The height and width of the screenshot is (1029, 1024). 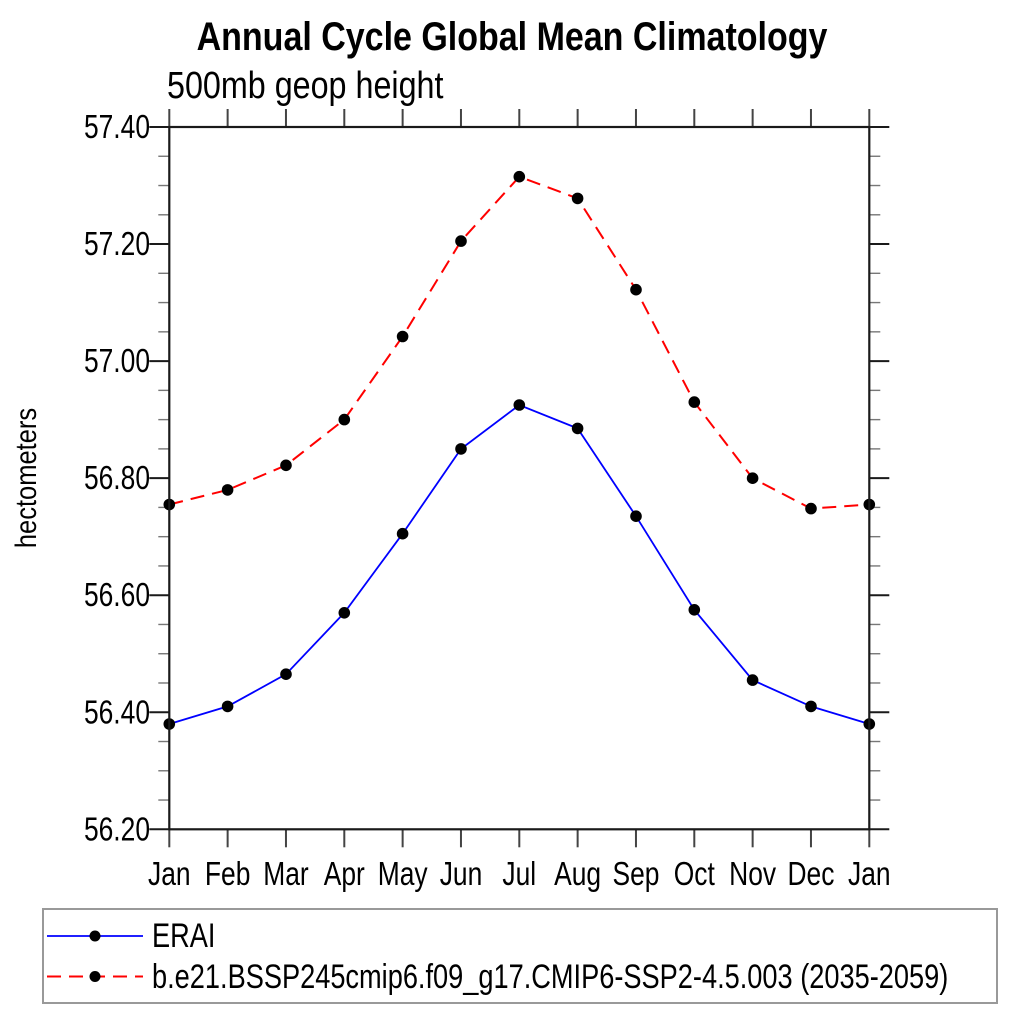 I want to click on x-tick-label: Oct, so click(x=695, y=874).